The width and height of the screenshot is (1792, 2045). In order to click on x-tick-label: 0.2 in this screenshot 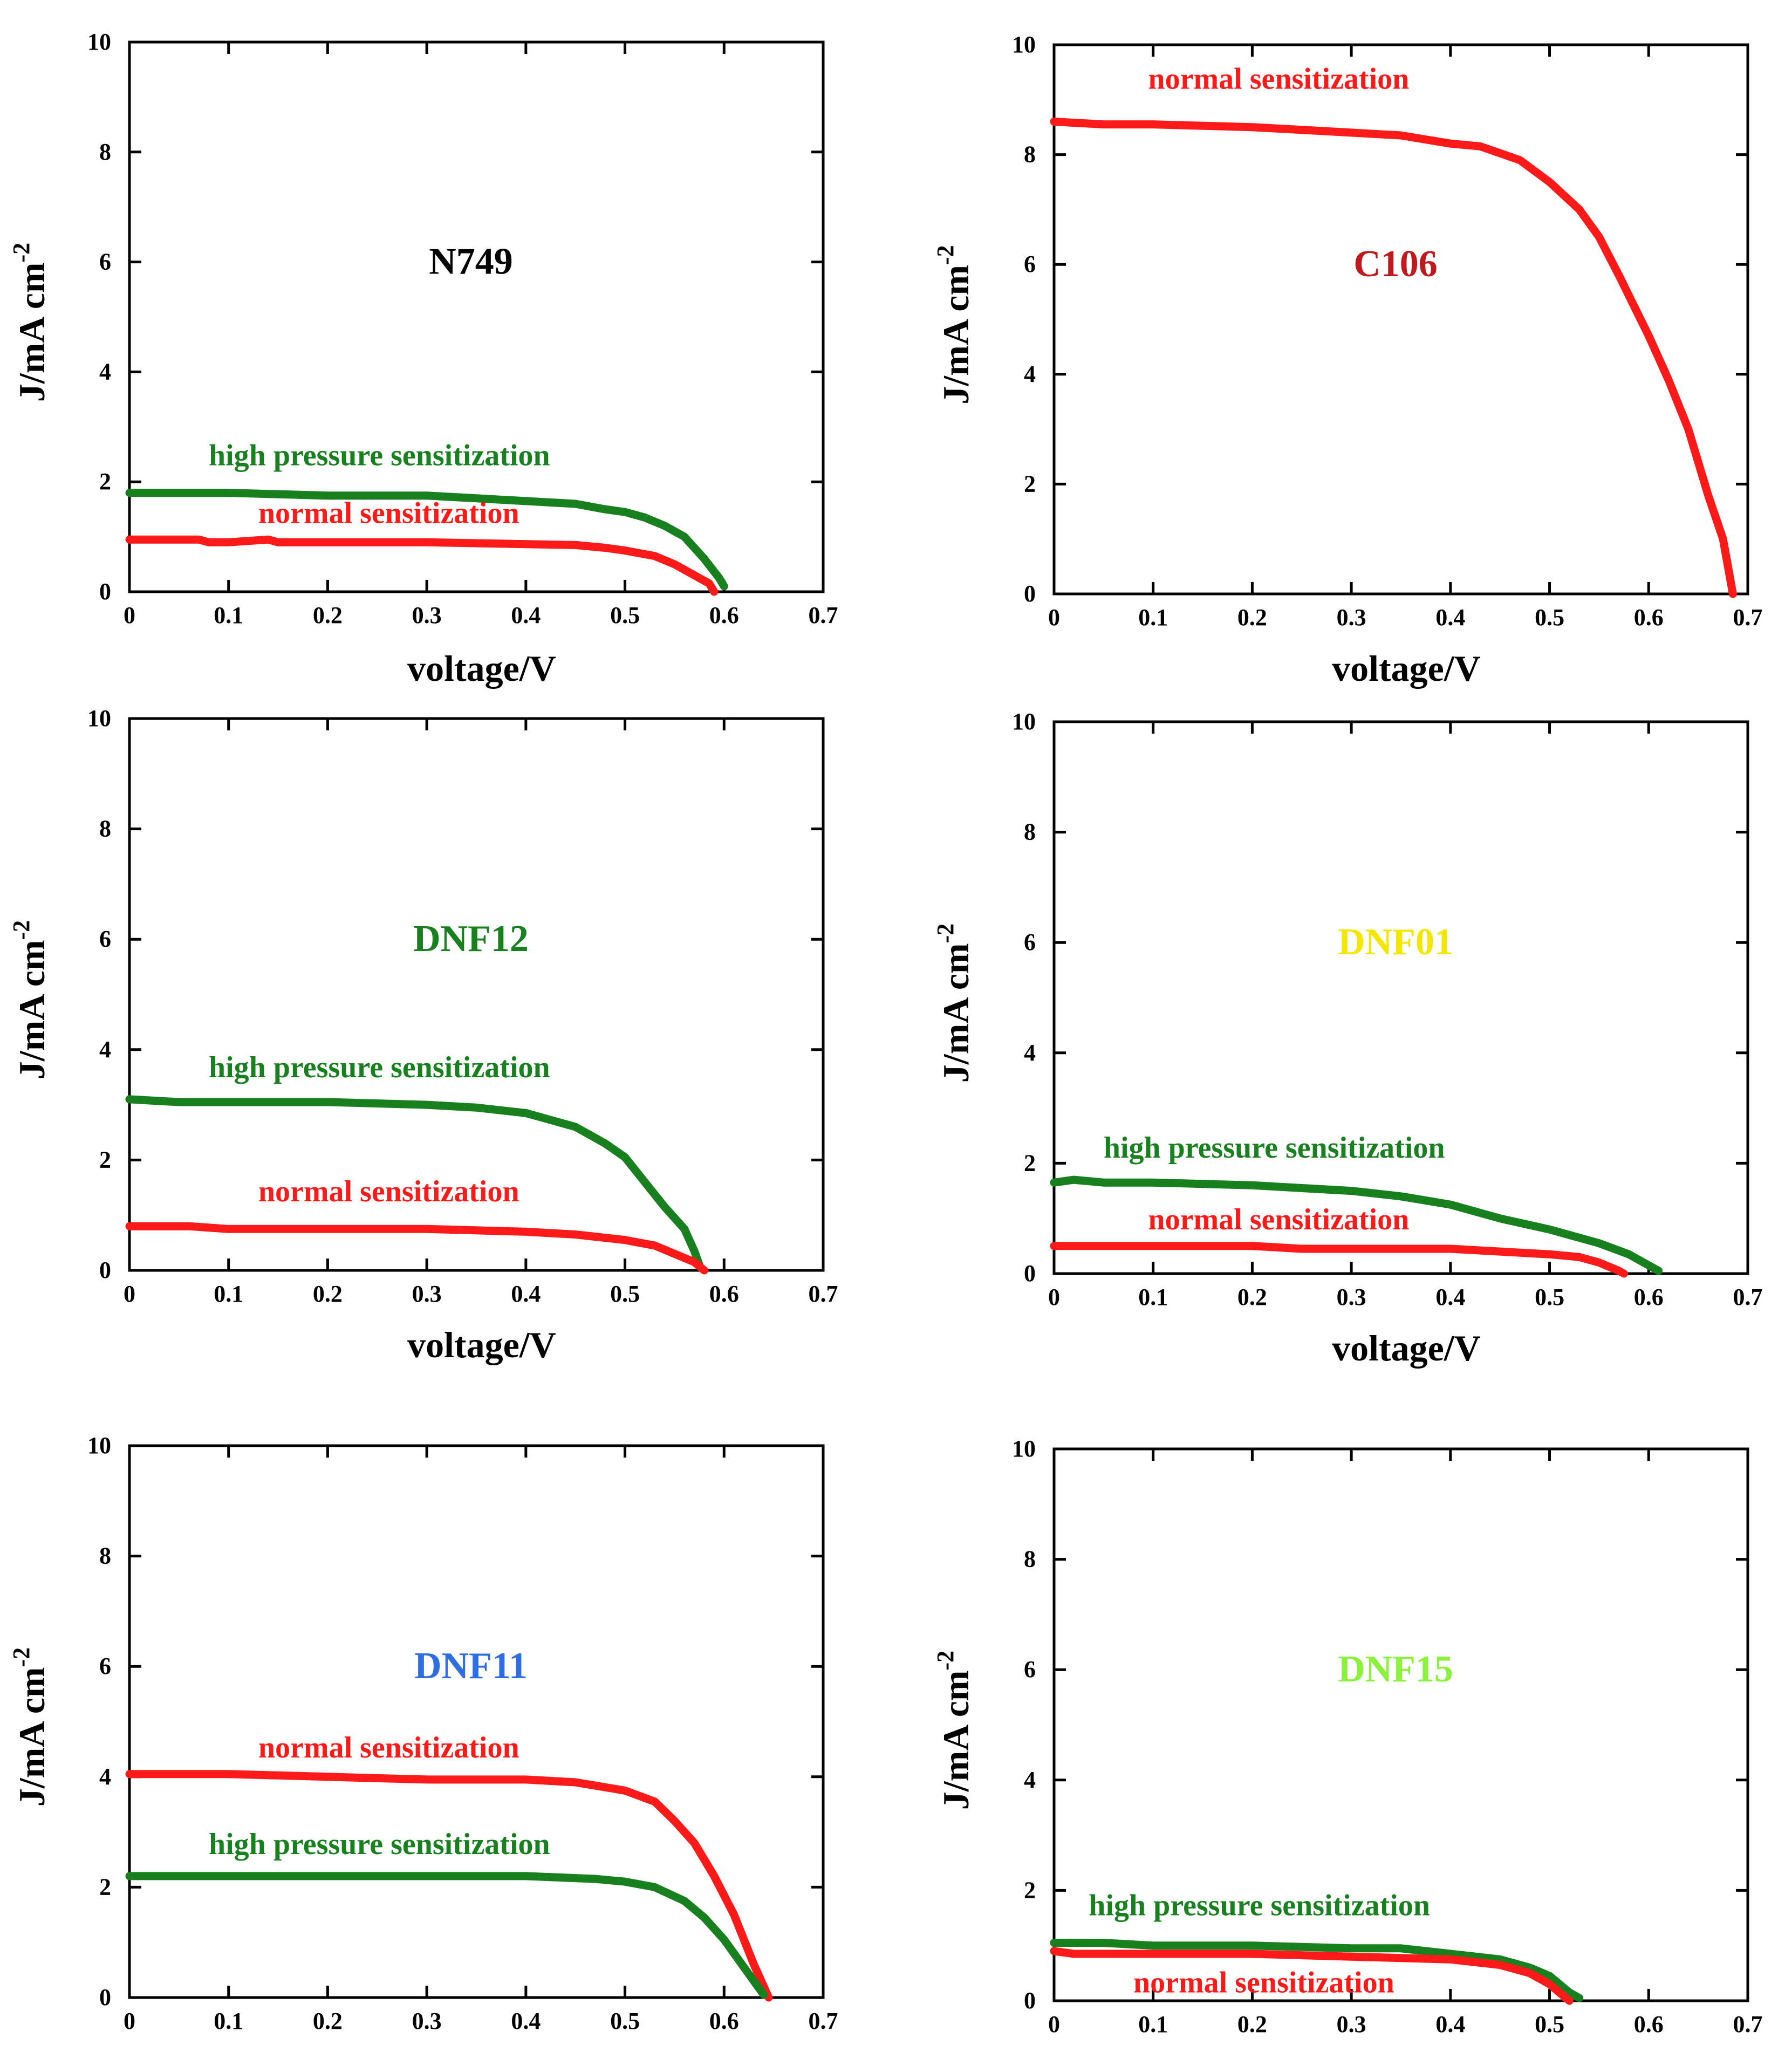, I will do `click(328, 615)`.